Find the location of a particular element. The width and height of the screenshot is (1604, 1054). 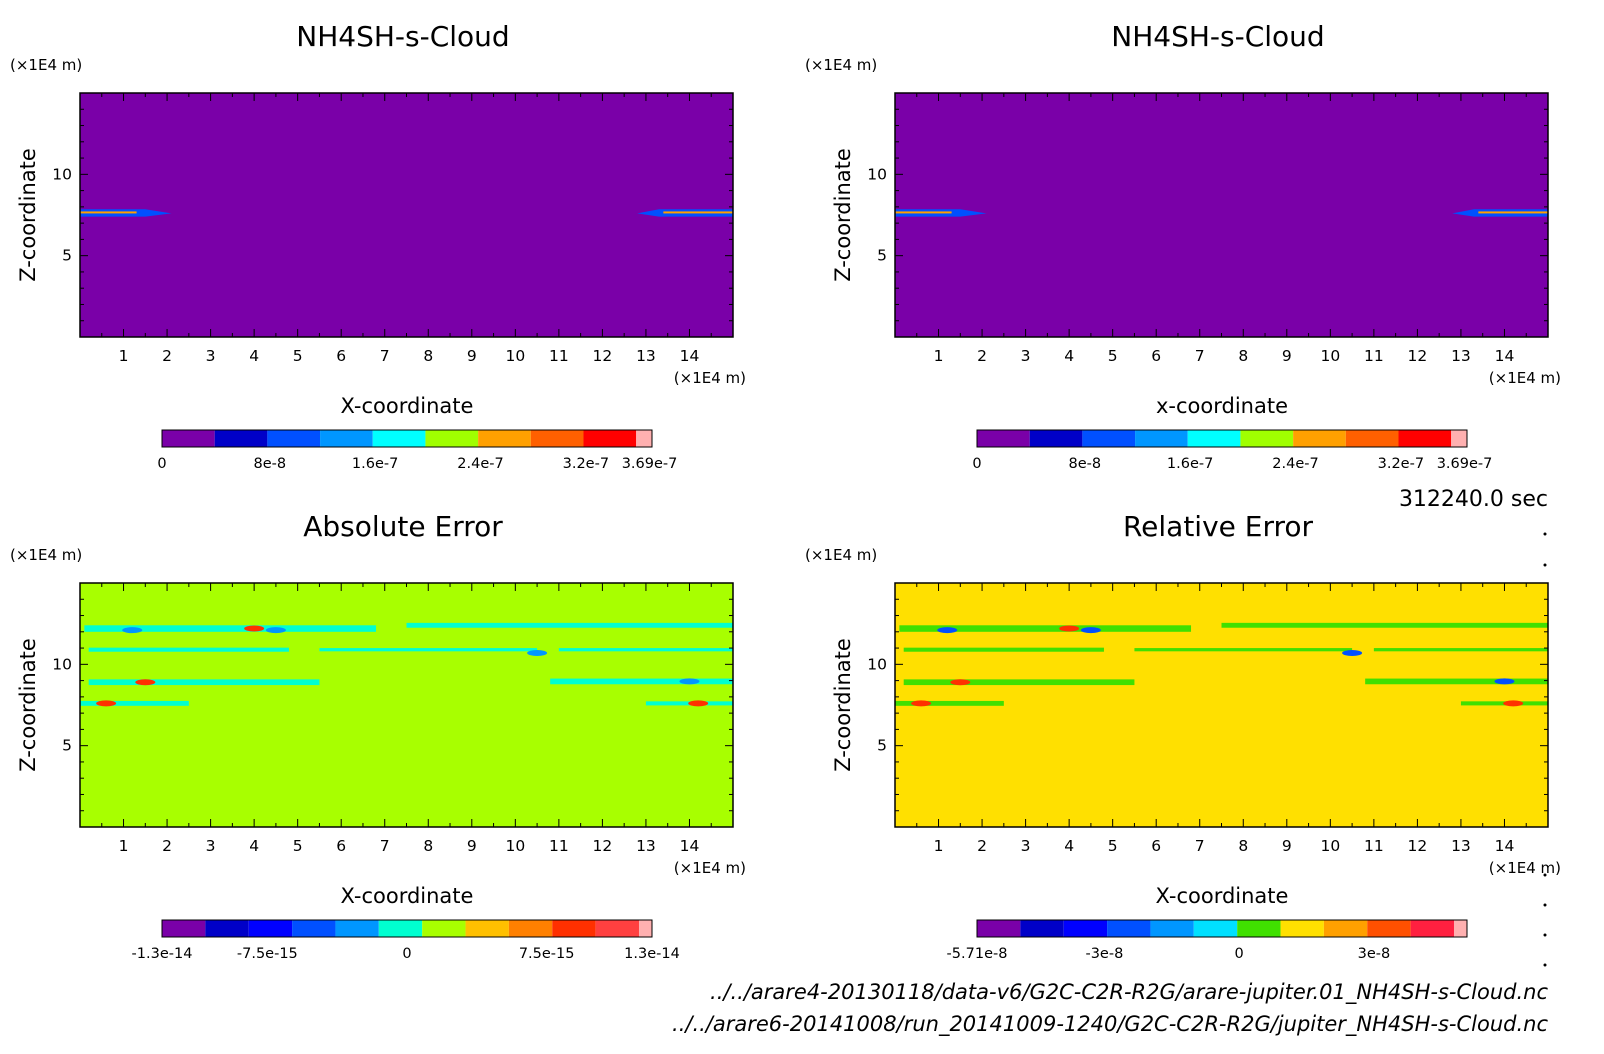

y-tick-label: 10 is located at coordinates (62, 174).